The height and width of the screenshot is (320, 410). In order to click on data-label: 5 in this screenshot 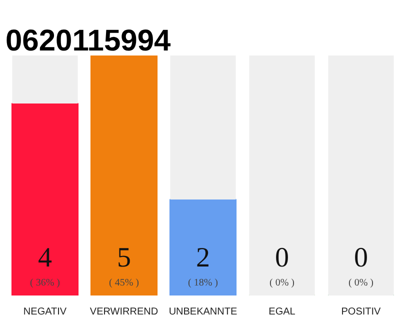, I will do `click(124, 258)`.